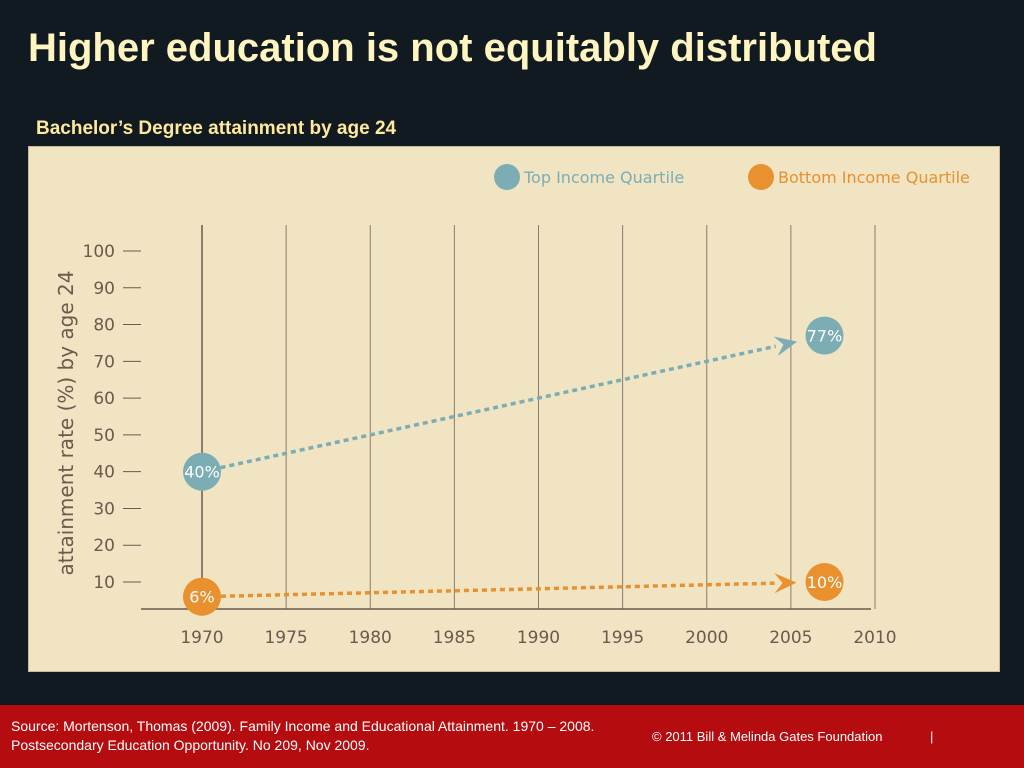  Describe the element at coordinates (538, 638) in the screenshot. I see `x-tick-label-1990: 1990` at that location.